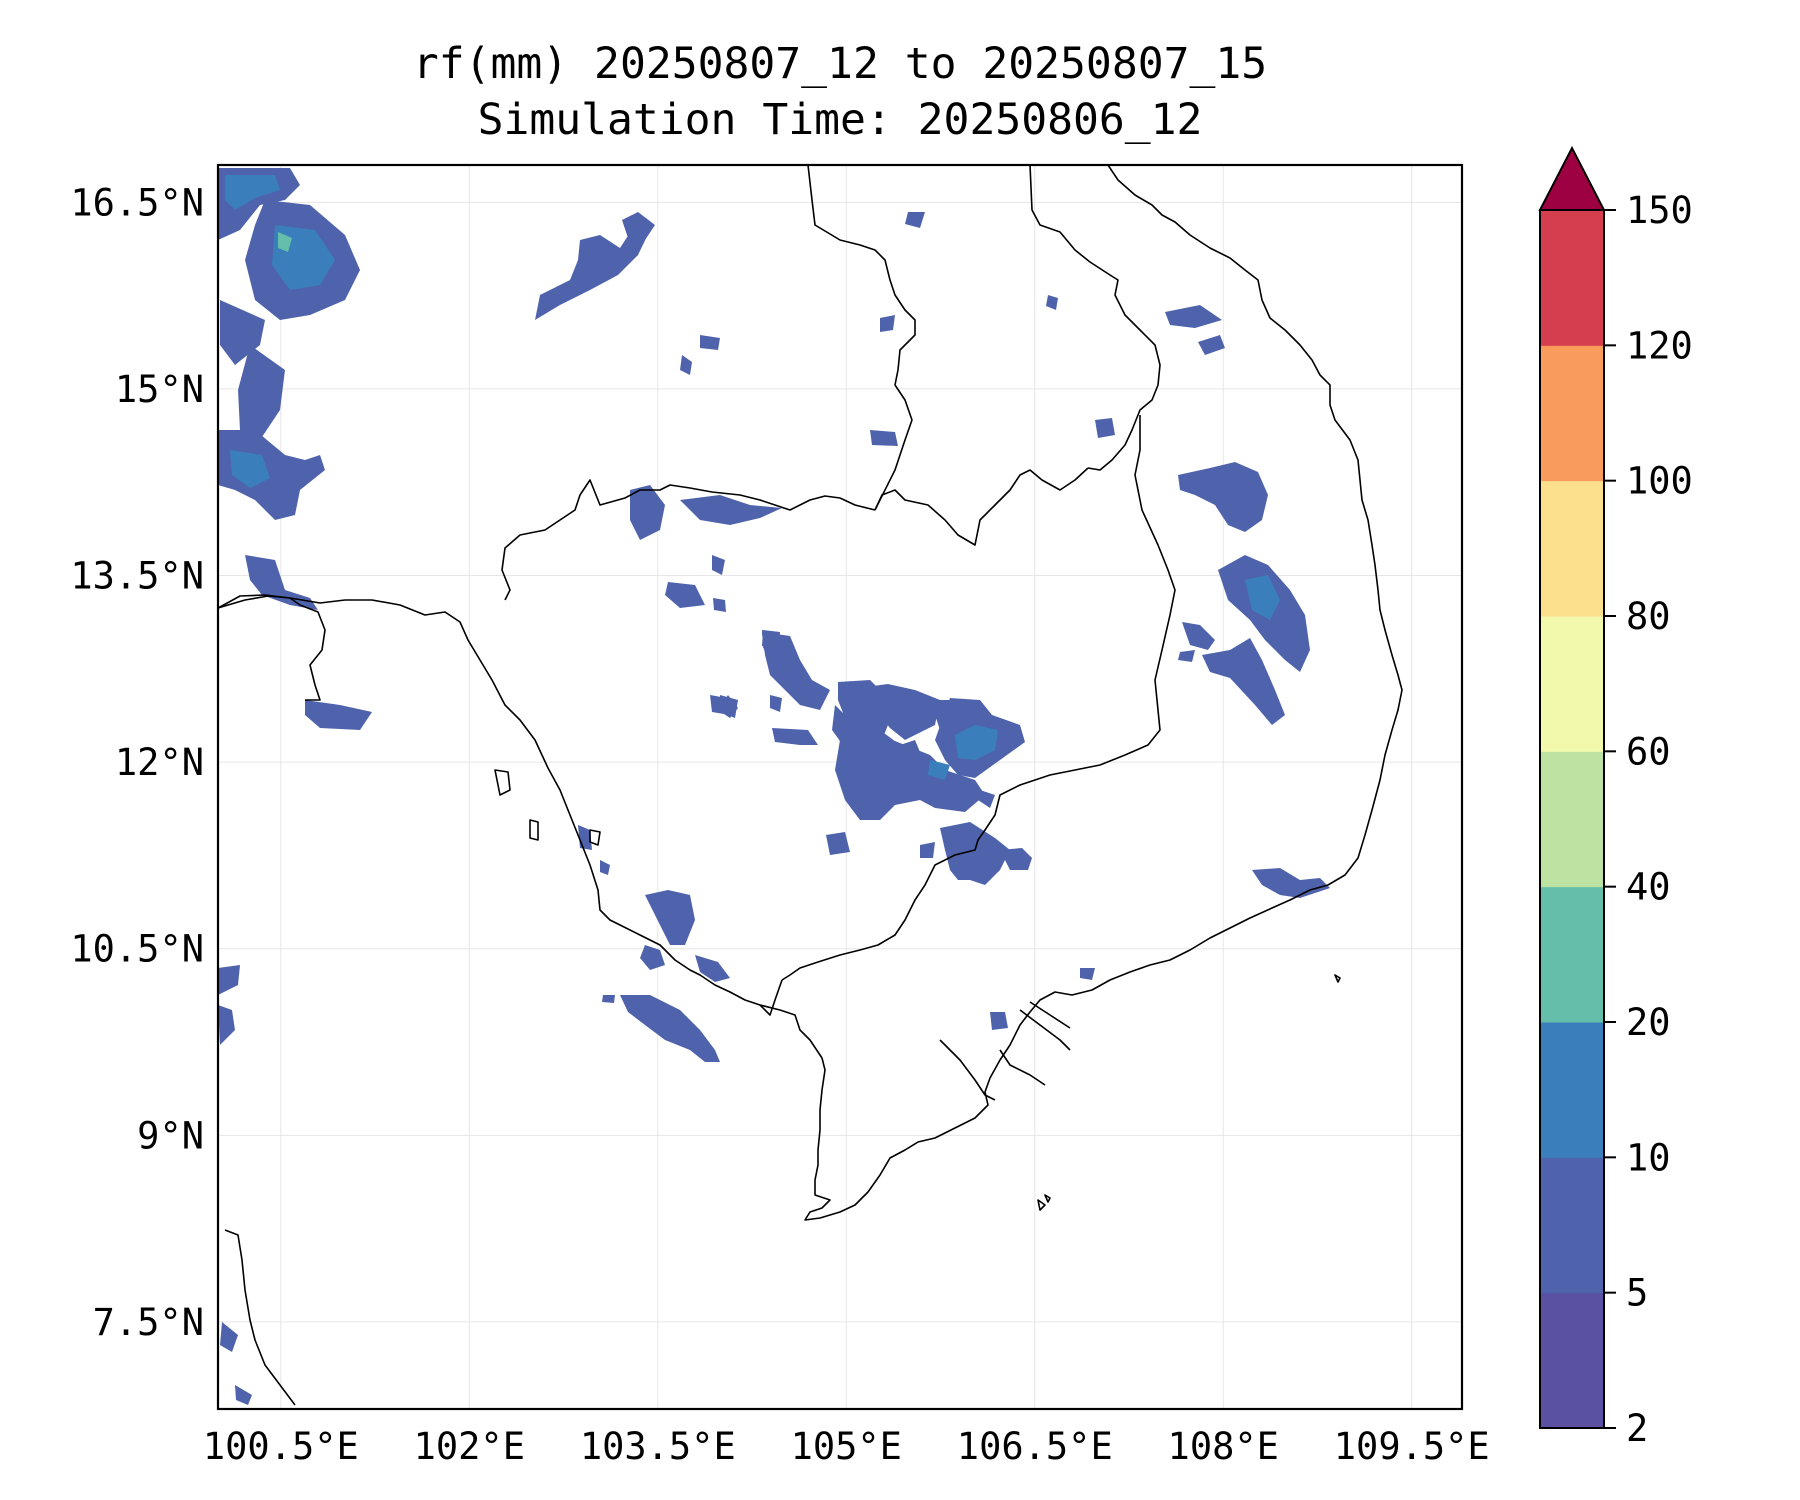 This screenshot has width=1800, height=1500. I want to click on colorbar-tick-label: 100, so click(1659, 481).